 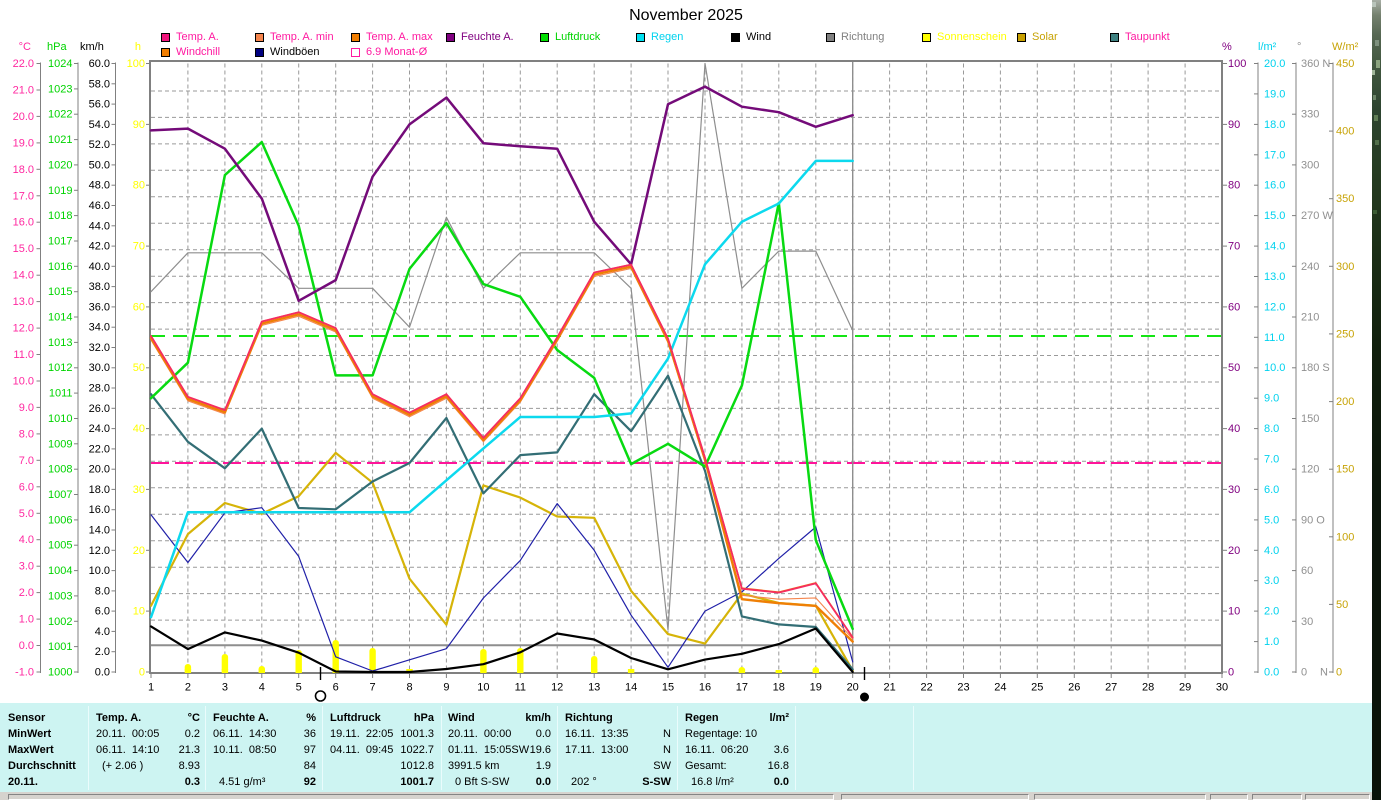 I want to click on svg-text: 300, so click(x=1310, y=165).